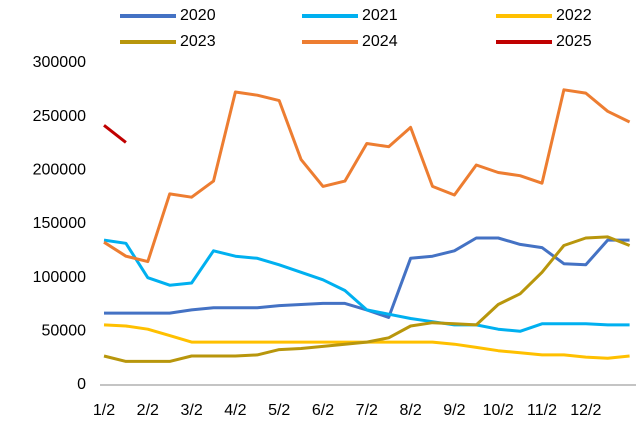 Image resolution: width=641 pixels, height=433 pixels. I want to click on series-line, so click(115, 134).